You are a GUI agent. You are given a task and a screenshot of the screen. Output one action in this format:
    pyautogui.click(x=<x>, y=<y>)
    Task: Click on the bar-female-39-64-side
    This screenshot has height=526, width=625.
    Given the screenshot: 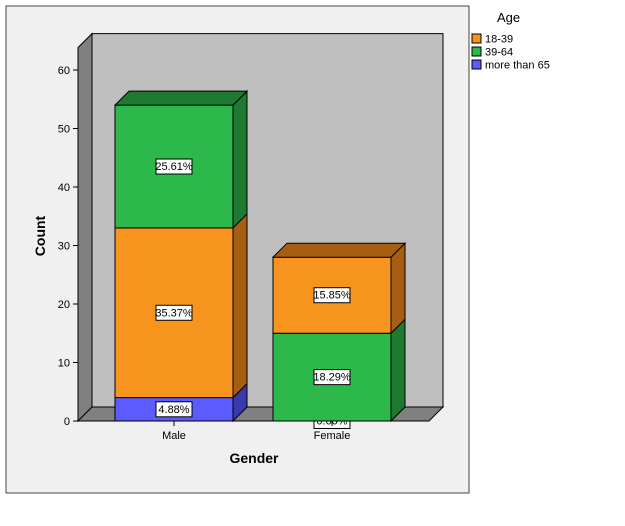 What is the action you would take?
    pyautogui.click(x=398, y=370)
    